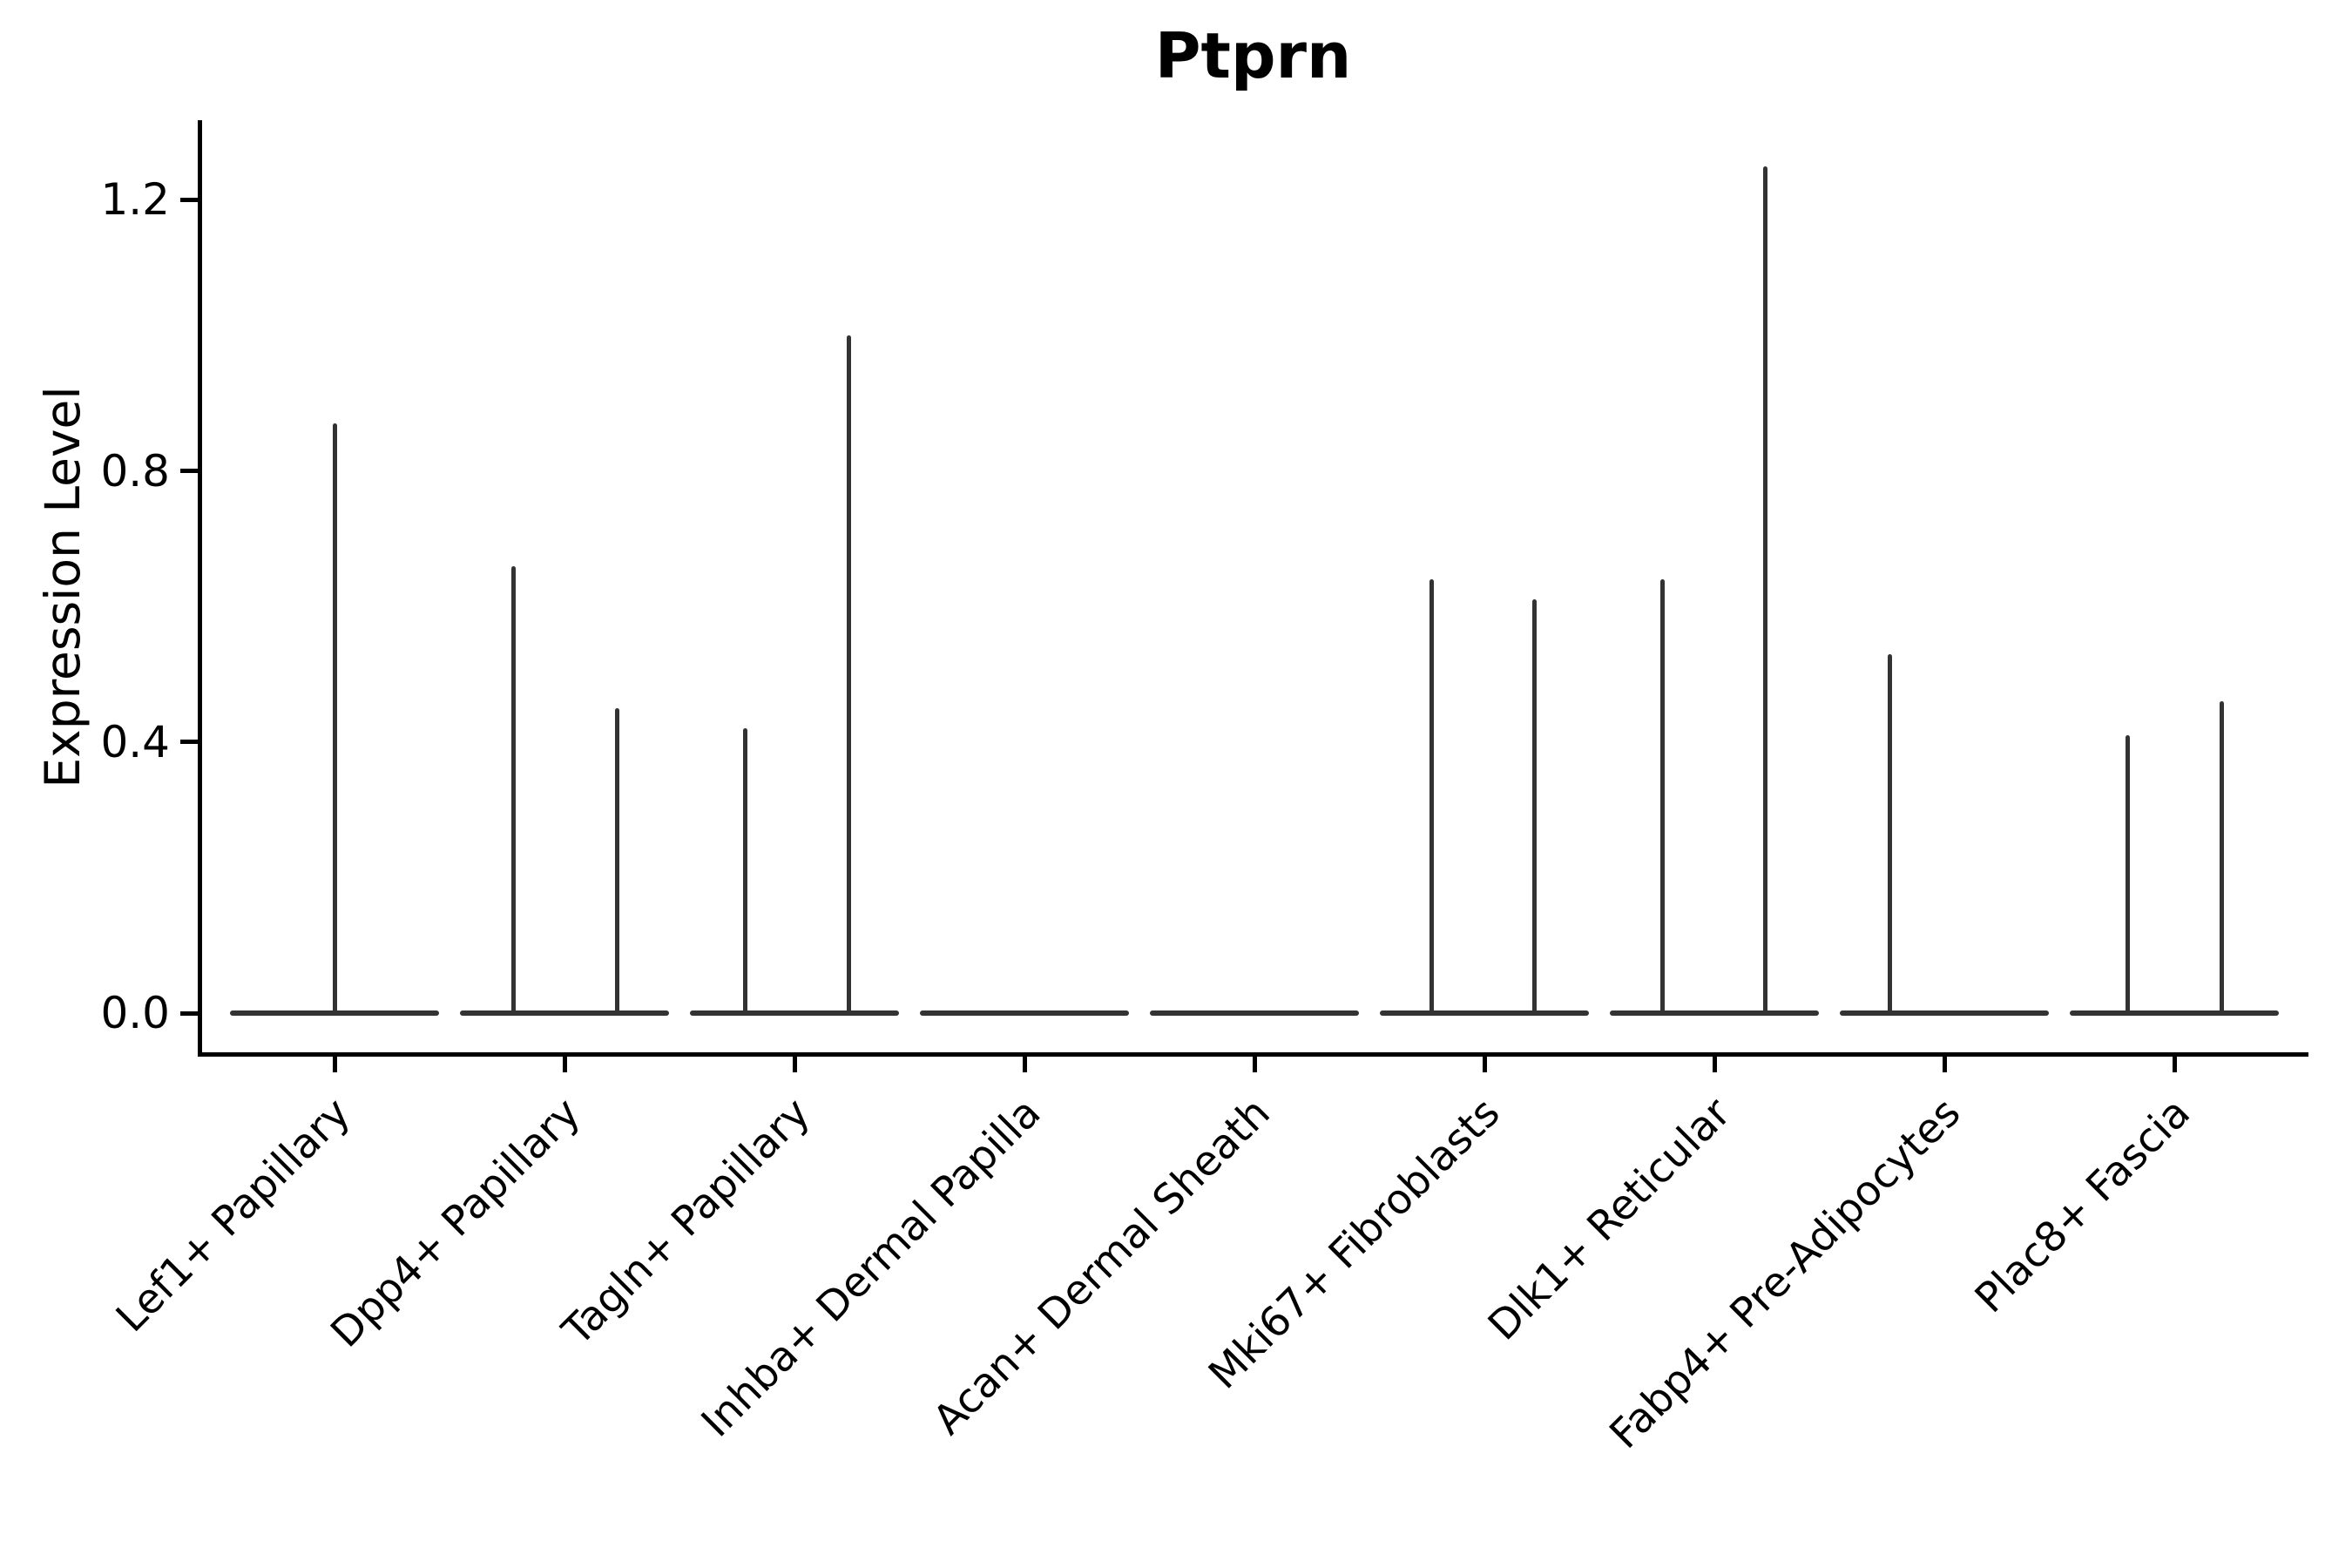  What do you see at coordinates (455, 1223) in the screenshot?
I see `x-tick-label: Dpp4+ Papillary` at bounding box center [455, 1223].